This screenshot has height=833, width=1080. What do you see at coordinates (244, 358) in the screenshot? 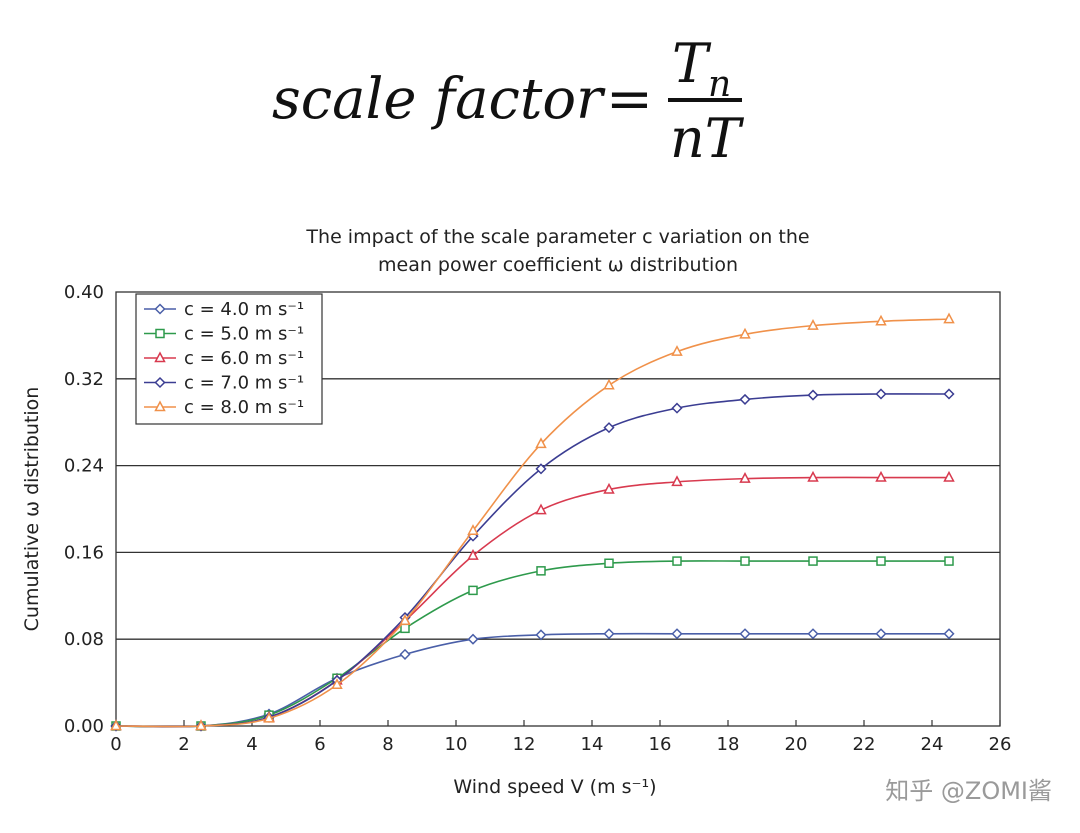
I see `legend-label: c = 6.0 m s⁻¹` at bounding box center [244, 358].